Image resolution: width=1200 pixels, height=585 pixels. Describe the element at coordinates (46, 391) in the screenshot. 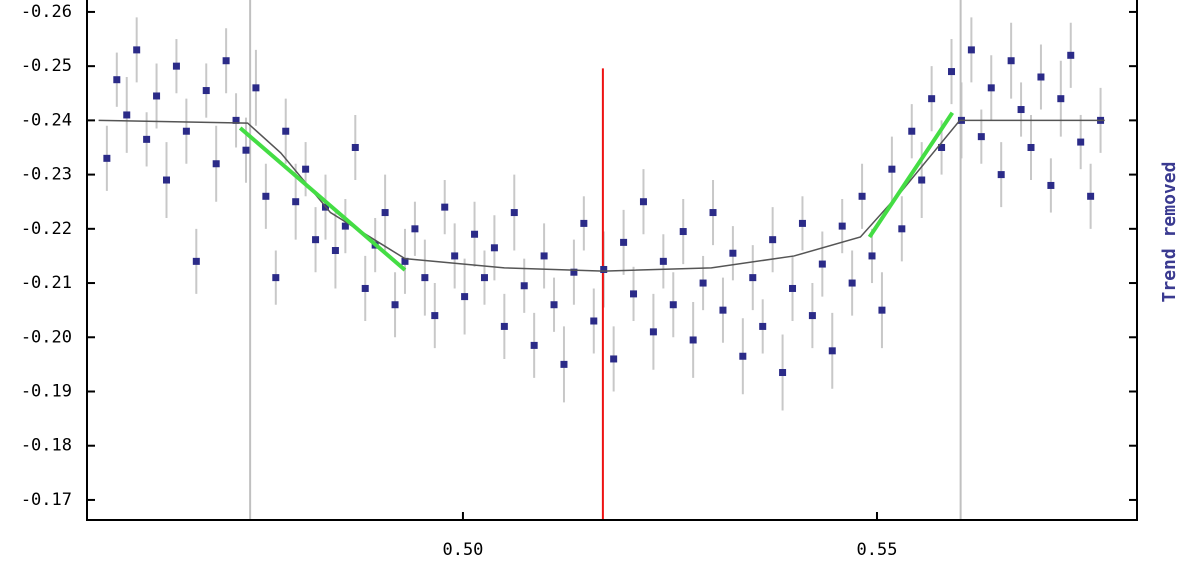

I see `y-tick-label: -0.19` at that location.